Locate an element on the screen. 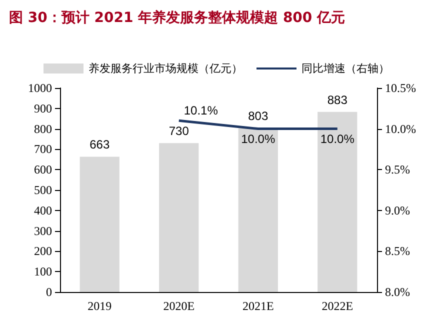 The image size is (433, 332). y2-tick-label: 9.5% is located at coordinates (397, 169).